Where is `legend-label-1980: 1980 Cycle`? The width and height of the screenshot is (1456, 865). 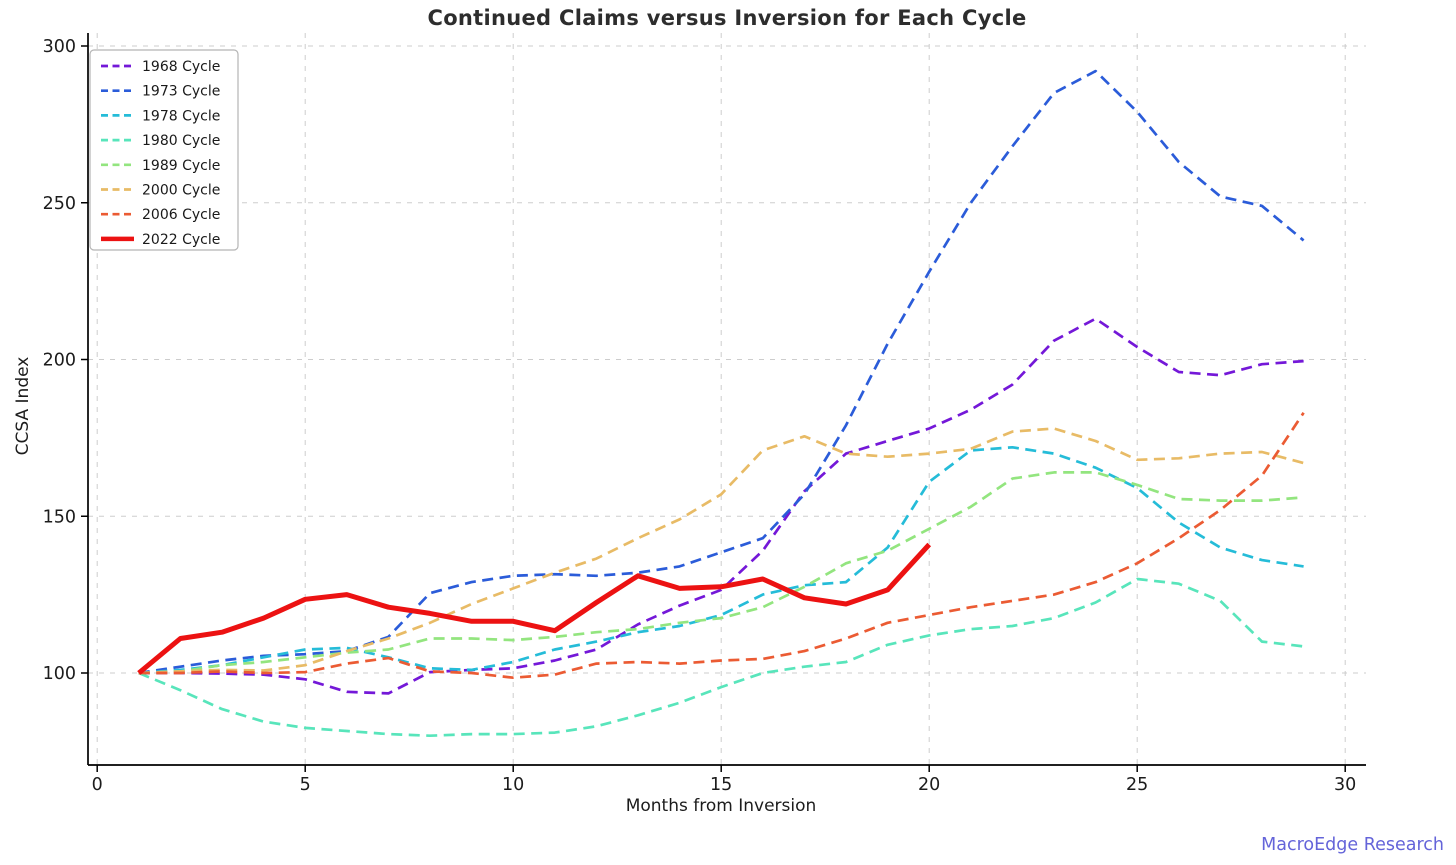 legend-label-1980: 1980 Cycle is located at coordinates (181, 141).